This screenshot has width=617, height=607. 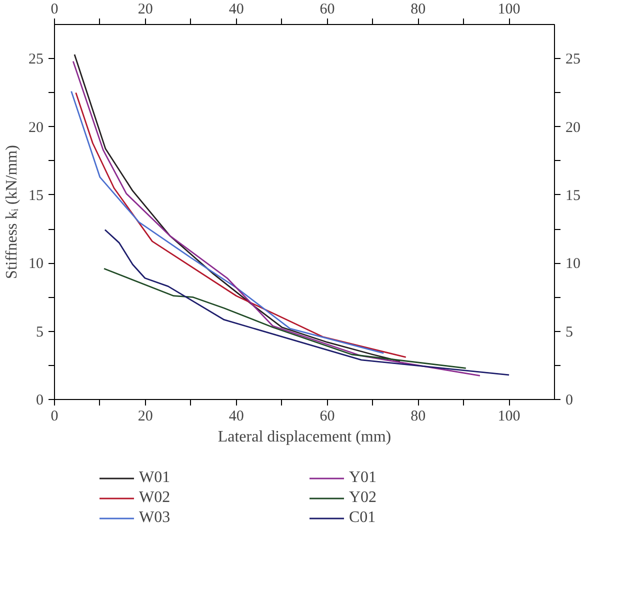 What do you see at coordinates (573, 128) in the screenshot?
I see `y2-tick-label: 20` at bounding box center [573, 128].